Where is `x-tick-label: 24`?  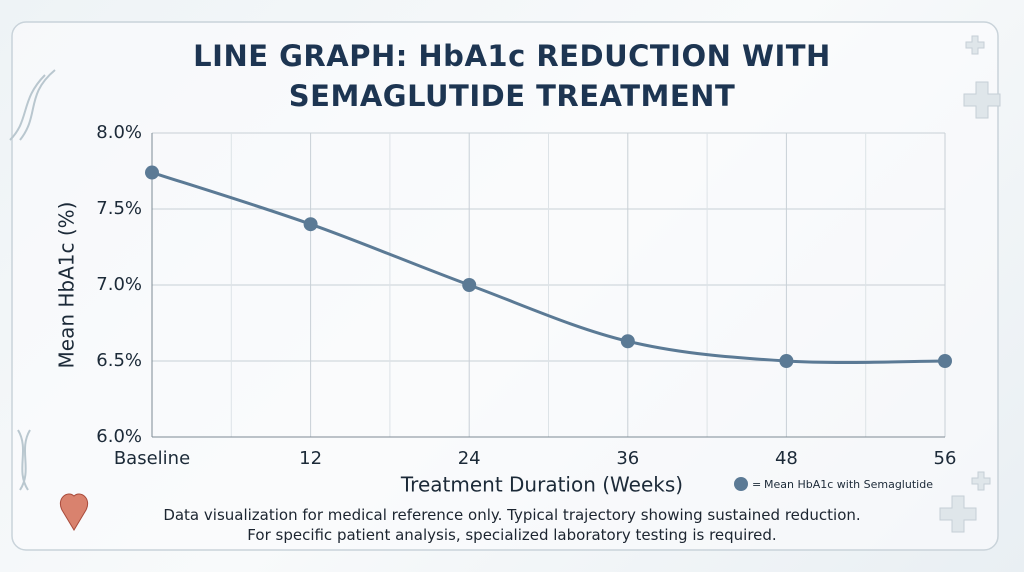
x-tick-label: 24 is located at coordinates (469, 458).